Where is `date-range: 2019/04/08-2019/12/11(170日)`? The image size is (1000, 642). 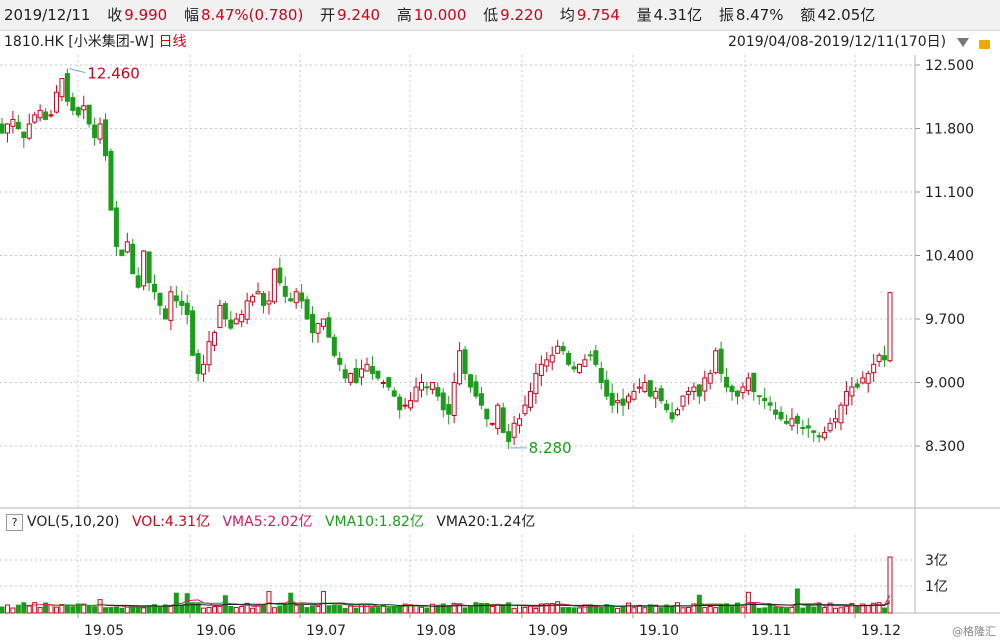
date-range: 2019/04/08-2019/12/11(170日) is located at coordinates (859, 42).